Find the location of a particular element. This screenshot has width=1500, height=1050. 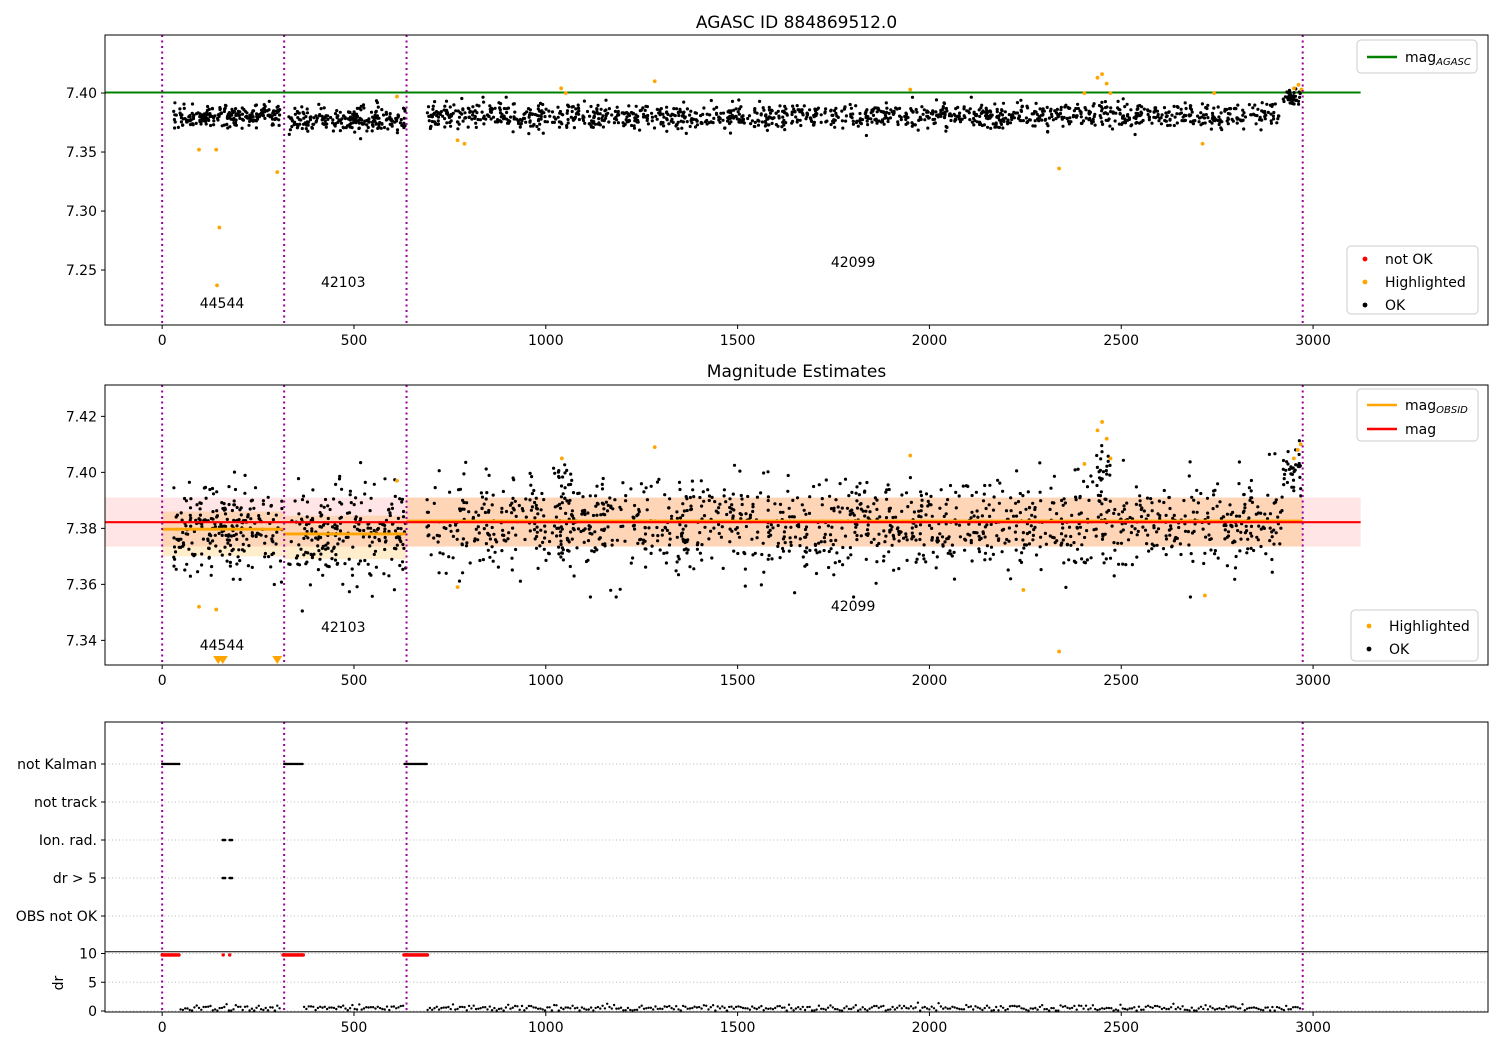

dr-capped-point is located at coordinates (179, 955).